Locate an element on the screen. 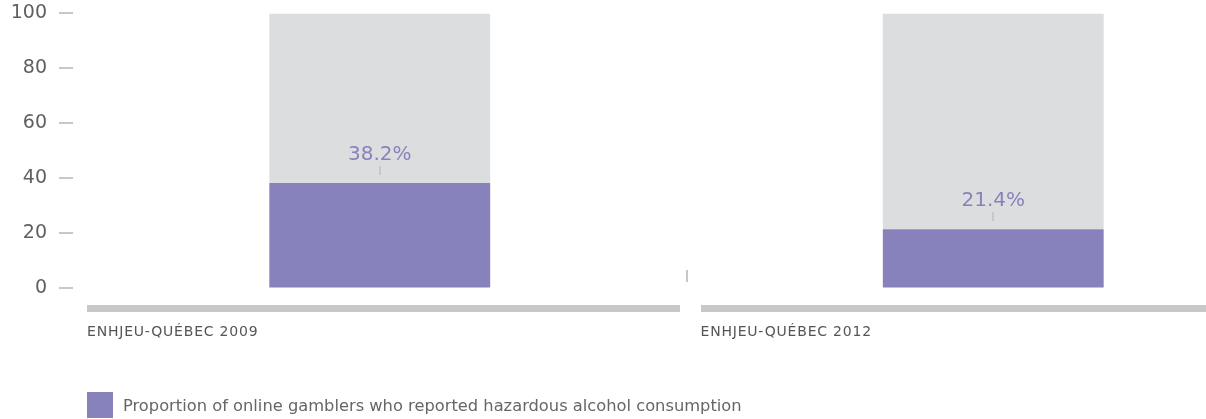 This screenshot has height=419, width=1206. data-label: 38.2% is located at coordinates (379, 153).